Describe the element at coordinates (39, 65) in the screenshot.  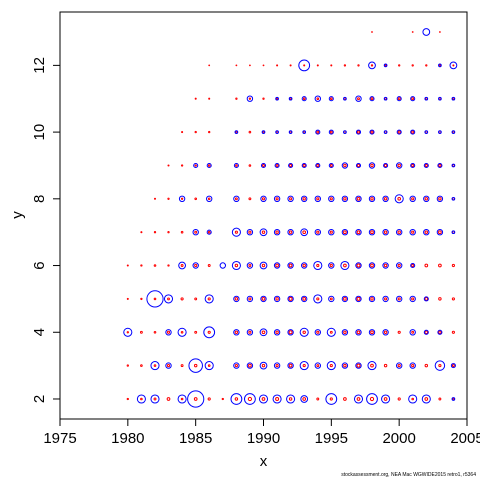
I see `y-tick-label: 12` at that location.